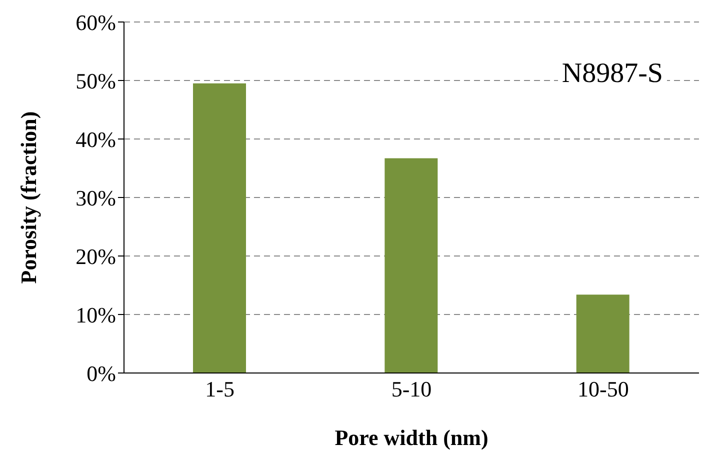 The width and height of the screenshot is (715, 469). What do you see at coordinates (96, 22) in the screenshot?
I see `y-tick-label: 60%` at bounding box center [96, 22].